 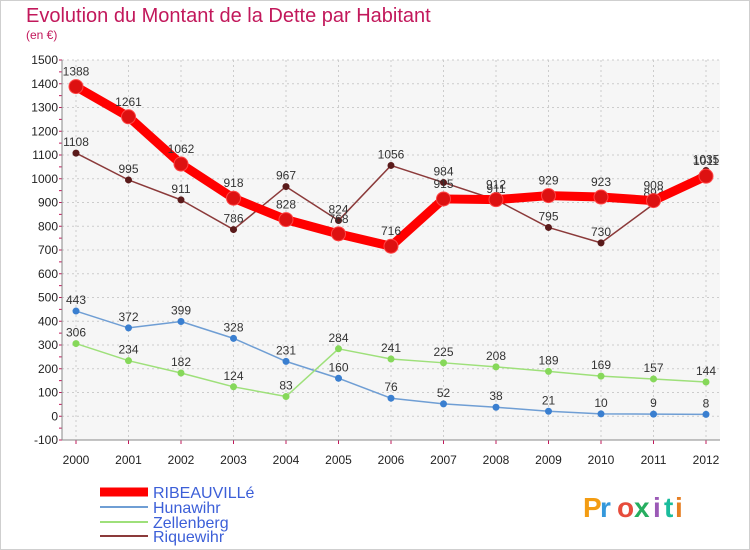 I want to click on data-label: 83, so click(x=286, y=386).